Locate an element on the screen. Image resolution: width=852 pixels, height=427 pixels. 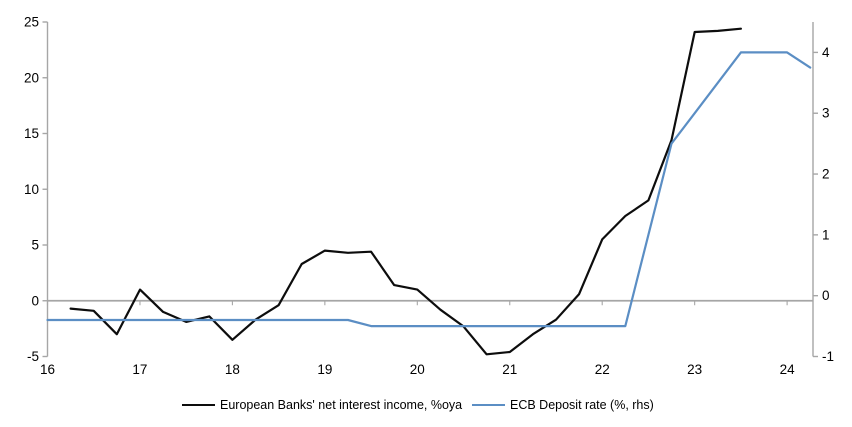
ecb-line-swatch is located at coordinates (488, 405).